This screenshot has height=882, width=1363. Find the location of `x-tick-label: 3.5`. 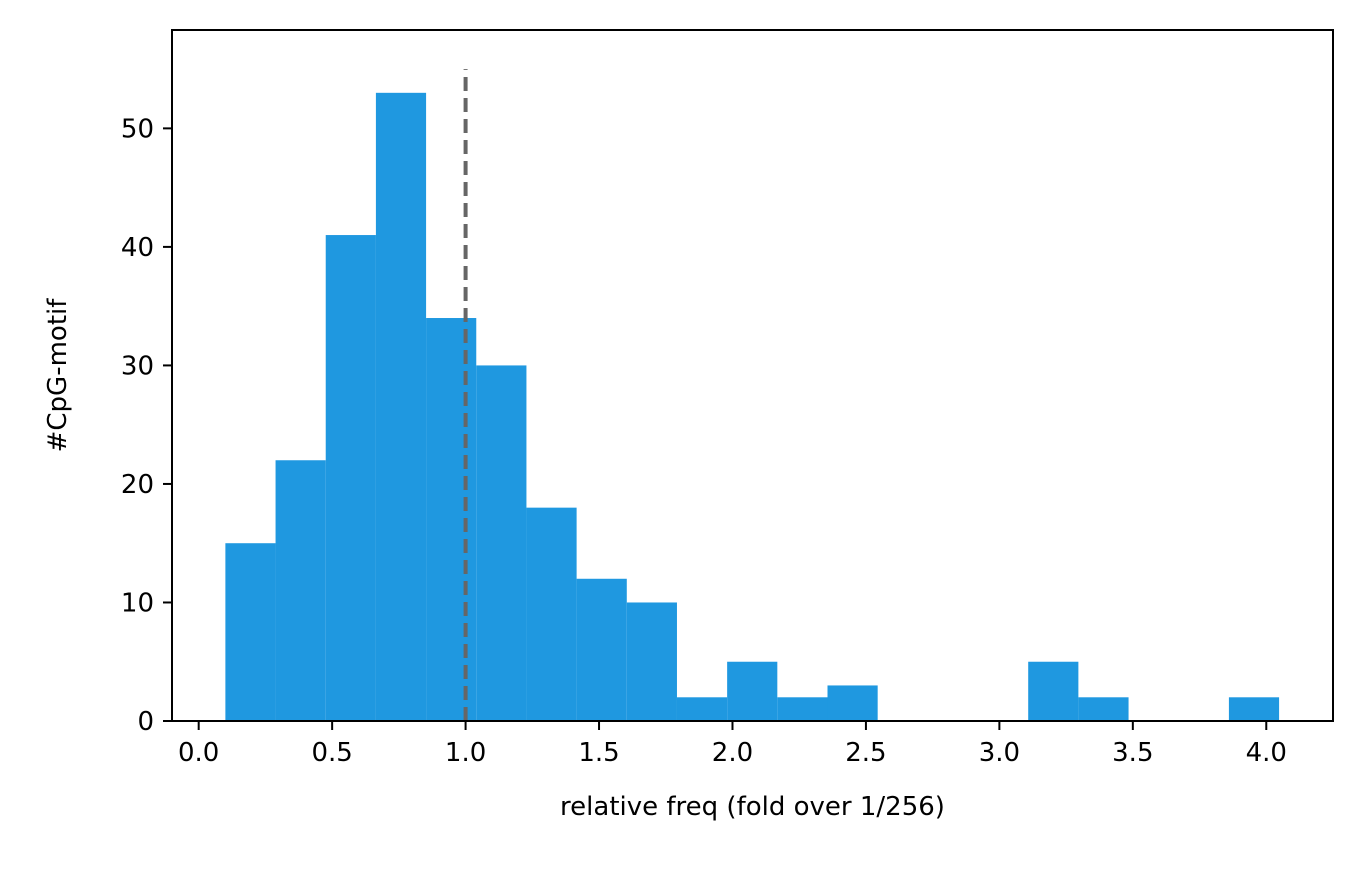

x-tick-label: 3.5 is located at coordinates (1132, 753).